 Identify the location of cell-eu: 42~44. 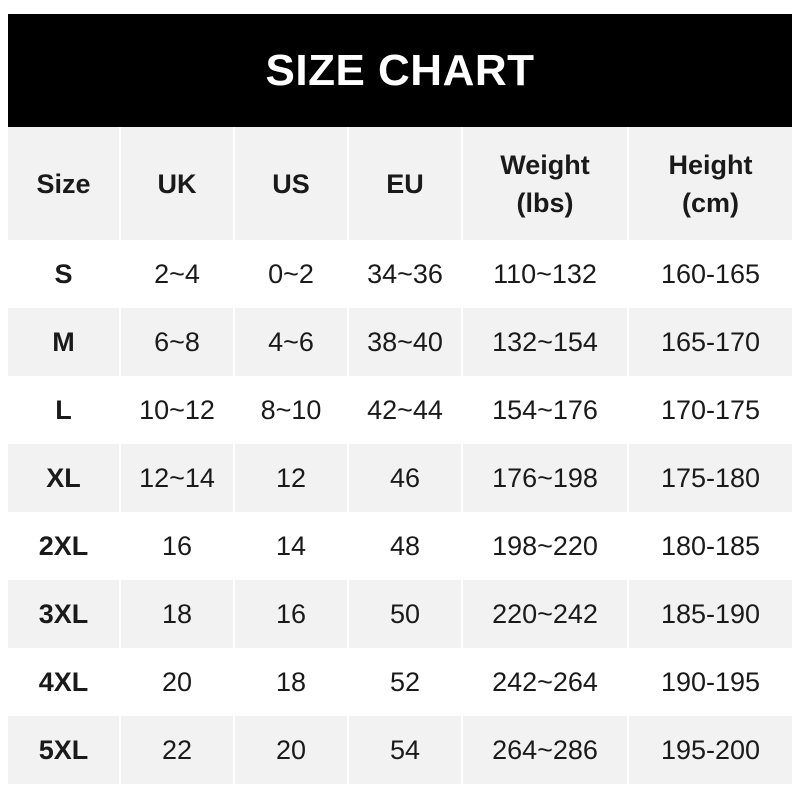
(404, 410).